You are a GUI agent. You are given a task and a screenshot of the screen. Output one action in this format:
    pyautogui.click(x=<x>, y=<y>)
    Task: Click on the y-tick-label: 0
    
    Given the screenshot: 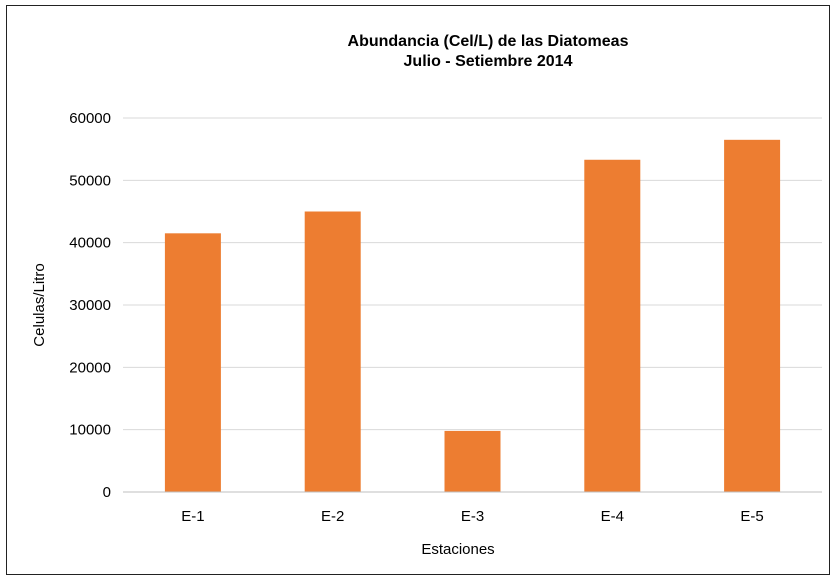 What is the action you would take?
    pyautogui.click(x=107, y=492)
    